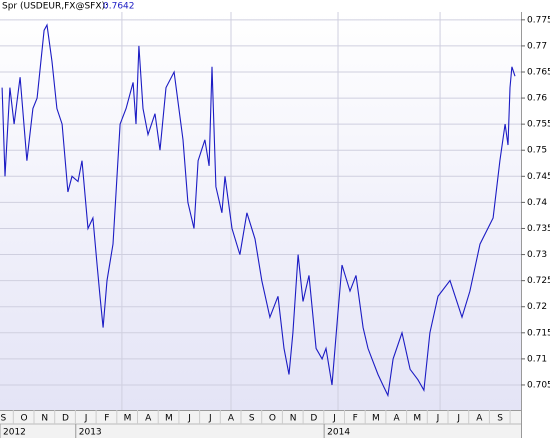  Describe the element at coordinates (537, 203) in the screenshot. I see `y-tick-label: 0.74` at that location.